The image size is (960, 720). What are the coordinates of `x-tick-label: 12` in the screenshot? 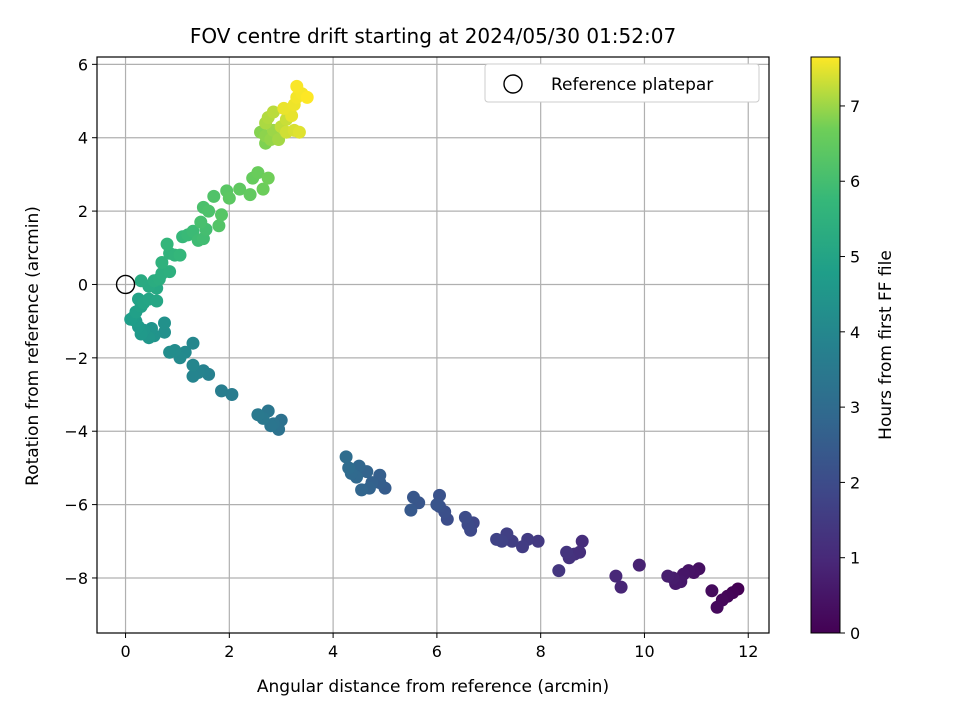 It's located at (748, 651).